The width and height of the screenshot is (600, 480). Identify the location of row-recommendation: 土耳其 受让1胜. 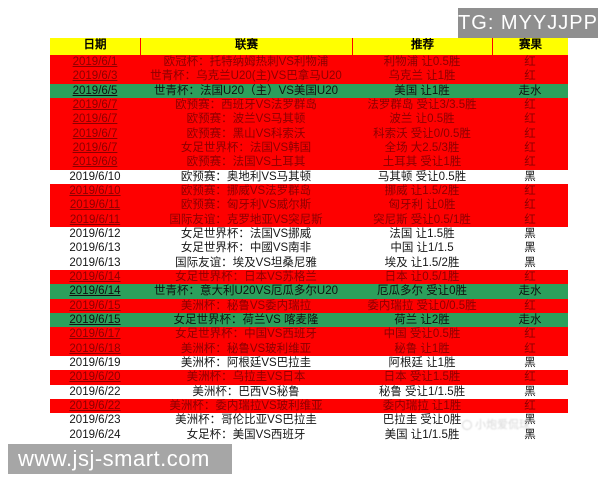
(422, 162).